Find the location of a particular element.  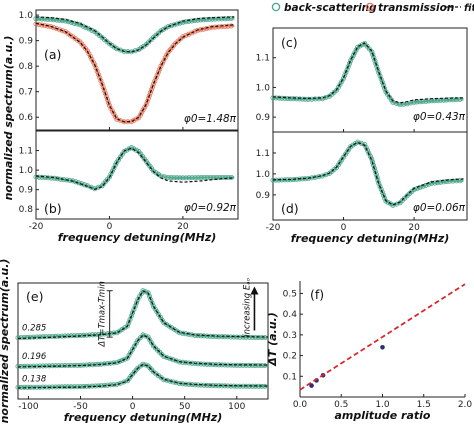

x-tick-label: 50 is located at coordinates (185, 407).